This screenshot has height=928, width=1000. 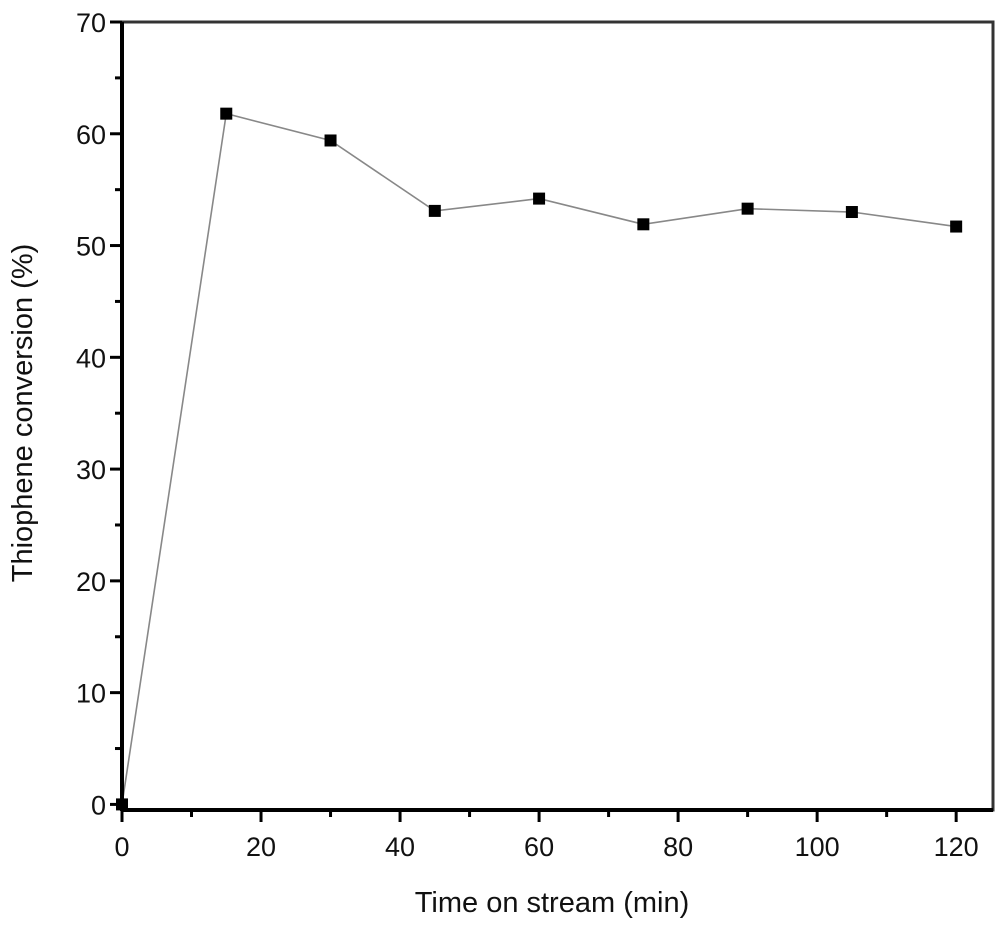 What do you see at coordinates (23, 413) in the screenshot?
I see `y-axis-title: Thiophene conversion (%)` at bounding box center [23, 413].